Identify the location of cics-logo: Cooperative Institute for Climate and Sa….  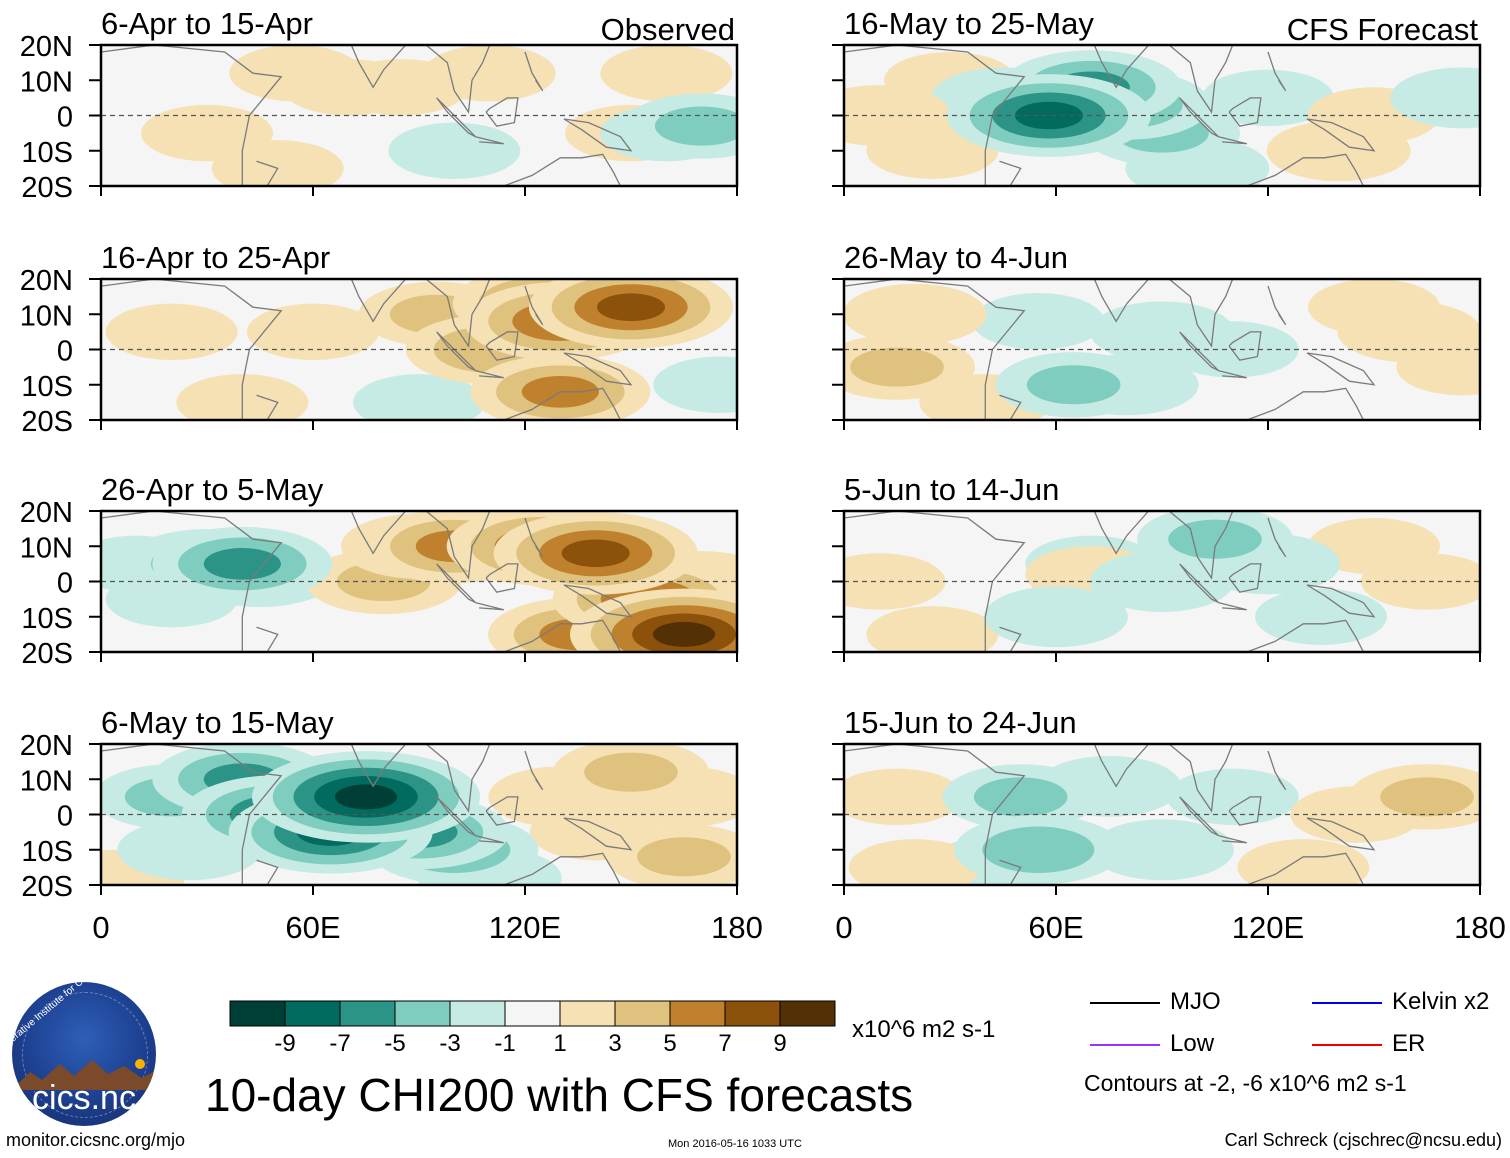
(84, 1054).